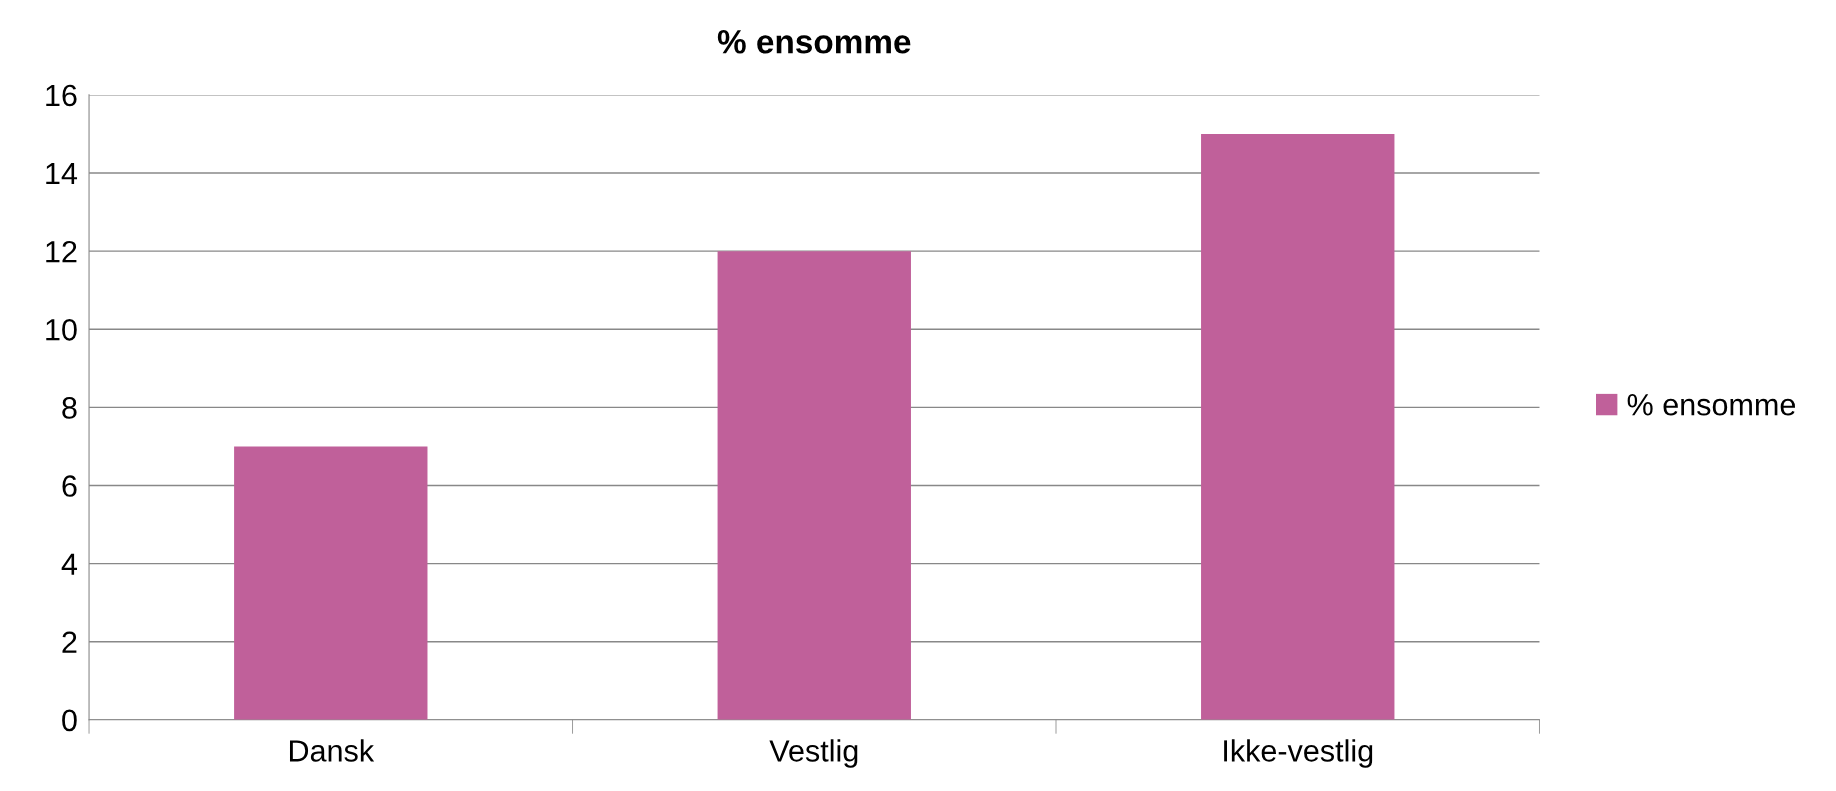 The height and width of the screenshot is (791, 1836). I want to click on legend-label: % ensomme, so click(1711, 405).